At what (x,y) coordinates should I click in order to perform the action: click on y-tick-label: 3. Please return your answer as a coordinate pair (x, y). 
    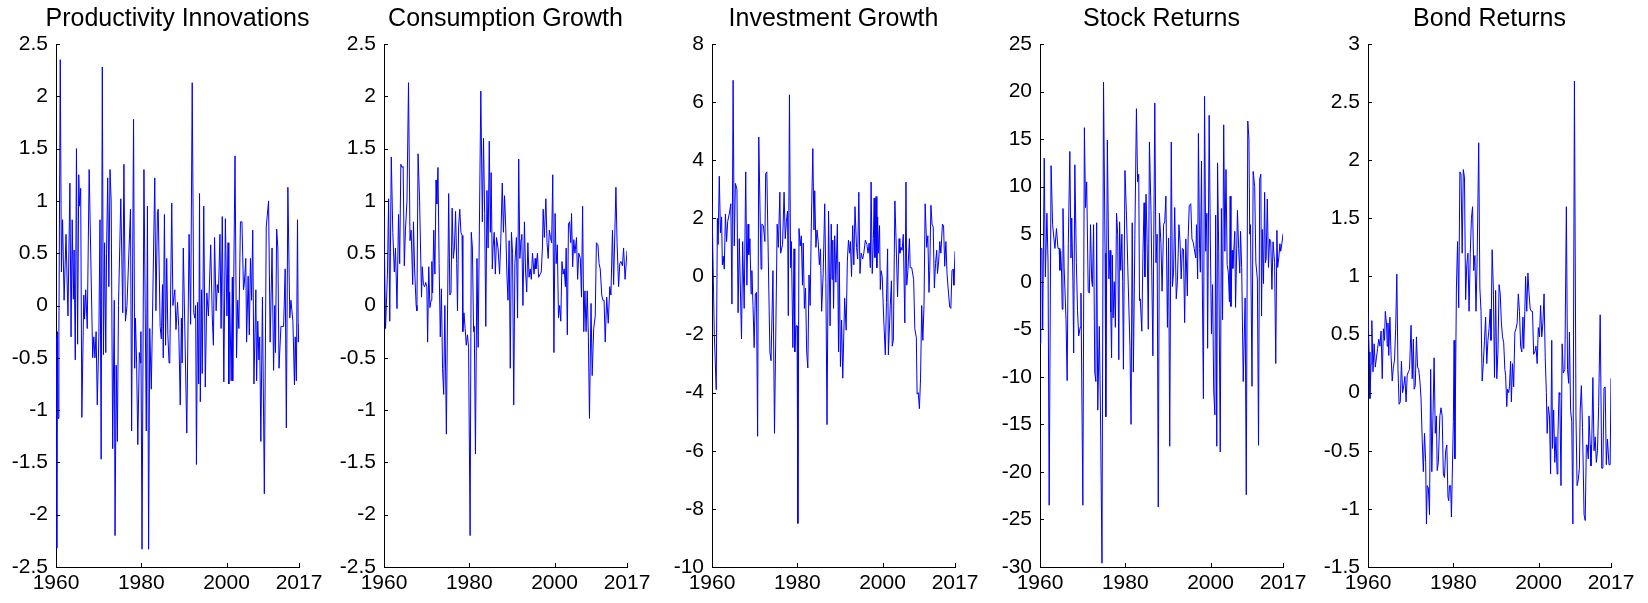
    Looking at the image, I should click on (1354, 42).